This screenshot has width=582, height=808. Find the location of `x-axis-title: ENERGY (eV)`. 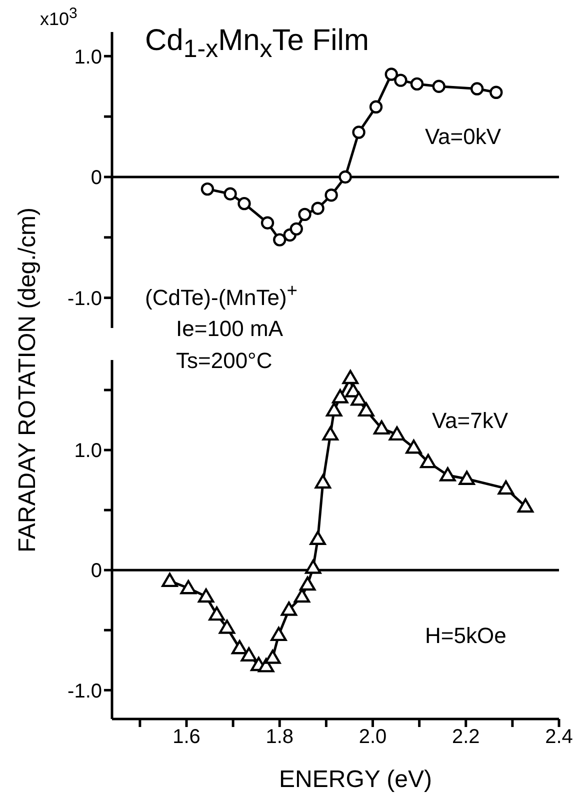

x-axis-title: ENERGY (eV) is located at coordinates (355, 779).